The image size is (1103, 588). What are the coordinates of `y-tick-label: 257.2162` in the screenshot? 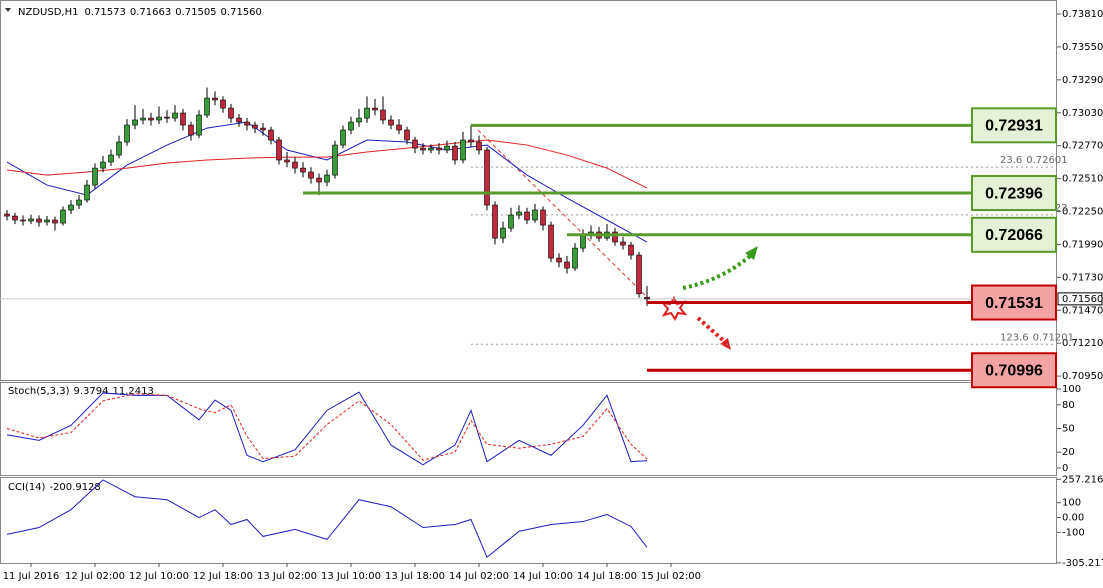 It's located at (1082, 479).